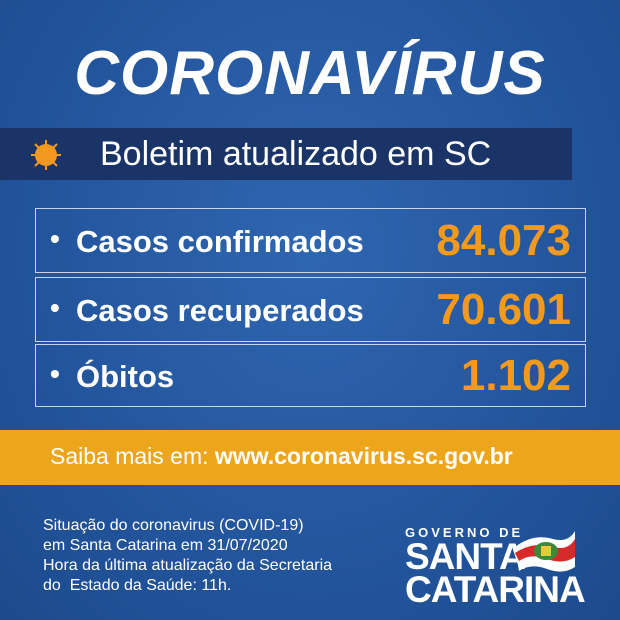  What do you see at coordinates (515, 375) in the screenshot?
I see `stat-value: 1.102` at bounding box center [515, 375].